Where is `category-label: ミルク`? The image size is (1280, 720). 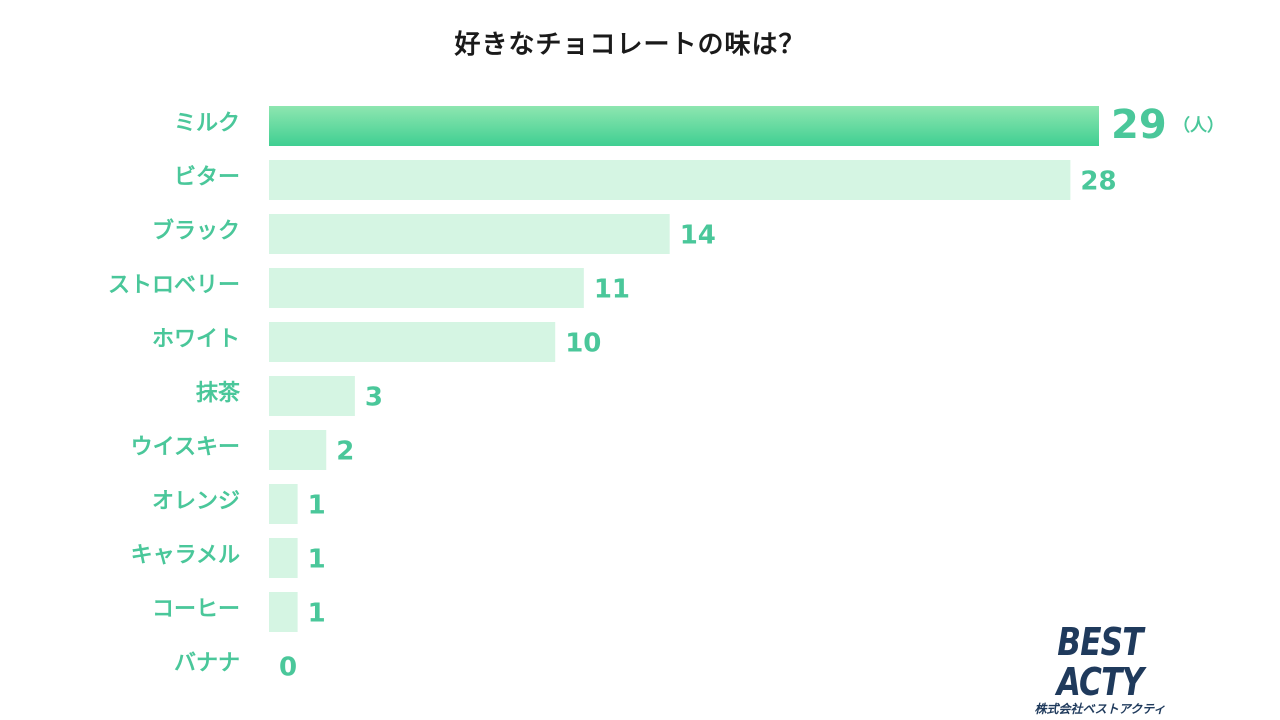
category-label: ミルク is located at coordinates (207, 123).